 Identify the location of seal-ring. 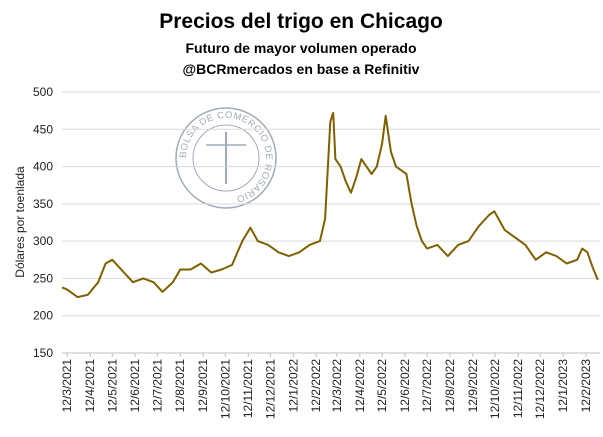
(226, 158).